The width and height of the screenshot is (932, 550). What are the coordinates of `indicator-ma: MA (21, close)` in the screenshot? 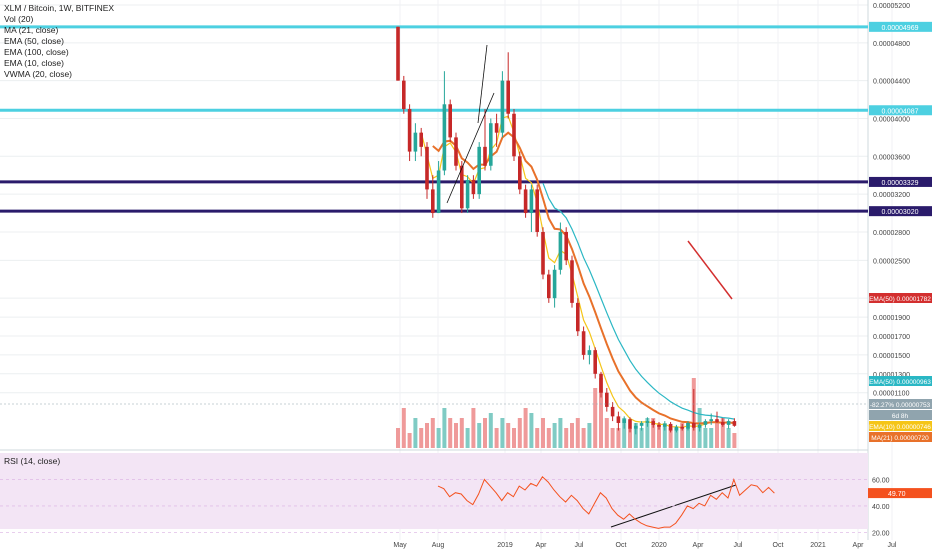 It's located at (31, 30).